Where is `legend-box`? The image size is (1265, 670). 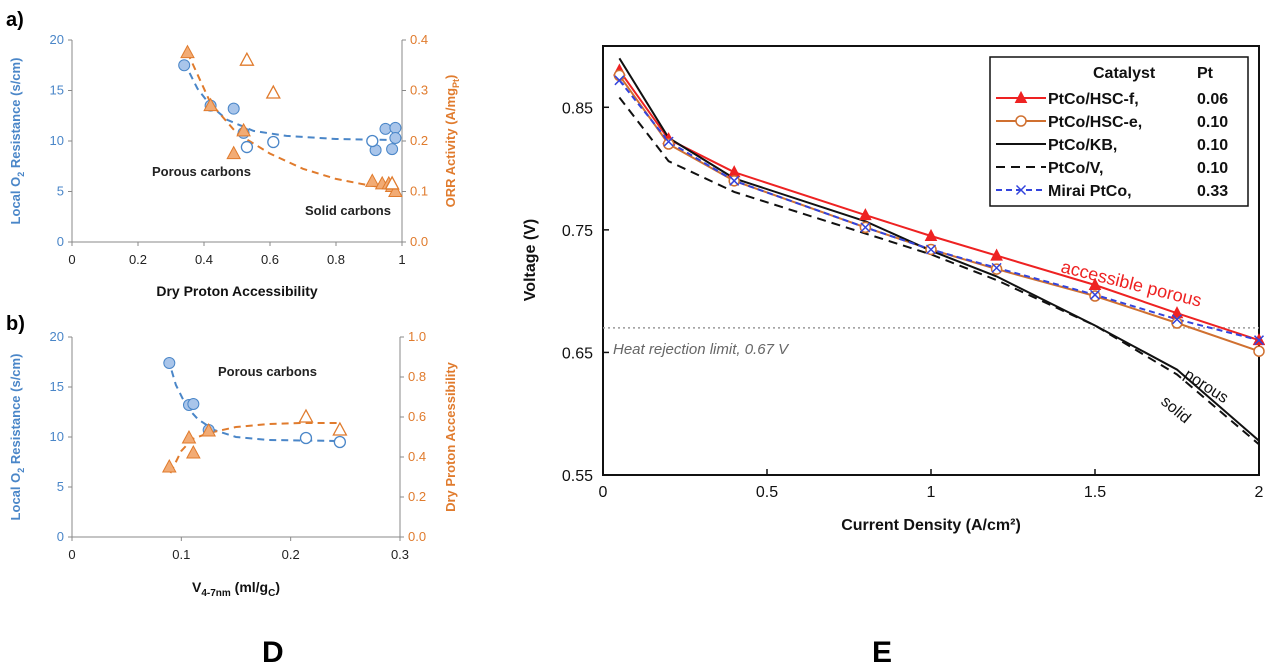 legend-box is located at coordinates (1119, 131).